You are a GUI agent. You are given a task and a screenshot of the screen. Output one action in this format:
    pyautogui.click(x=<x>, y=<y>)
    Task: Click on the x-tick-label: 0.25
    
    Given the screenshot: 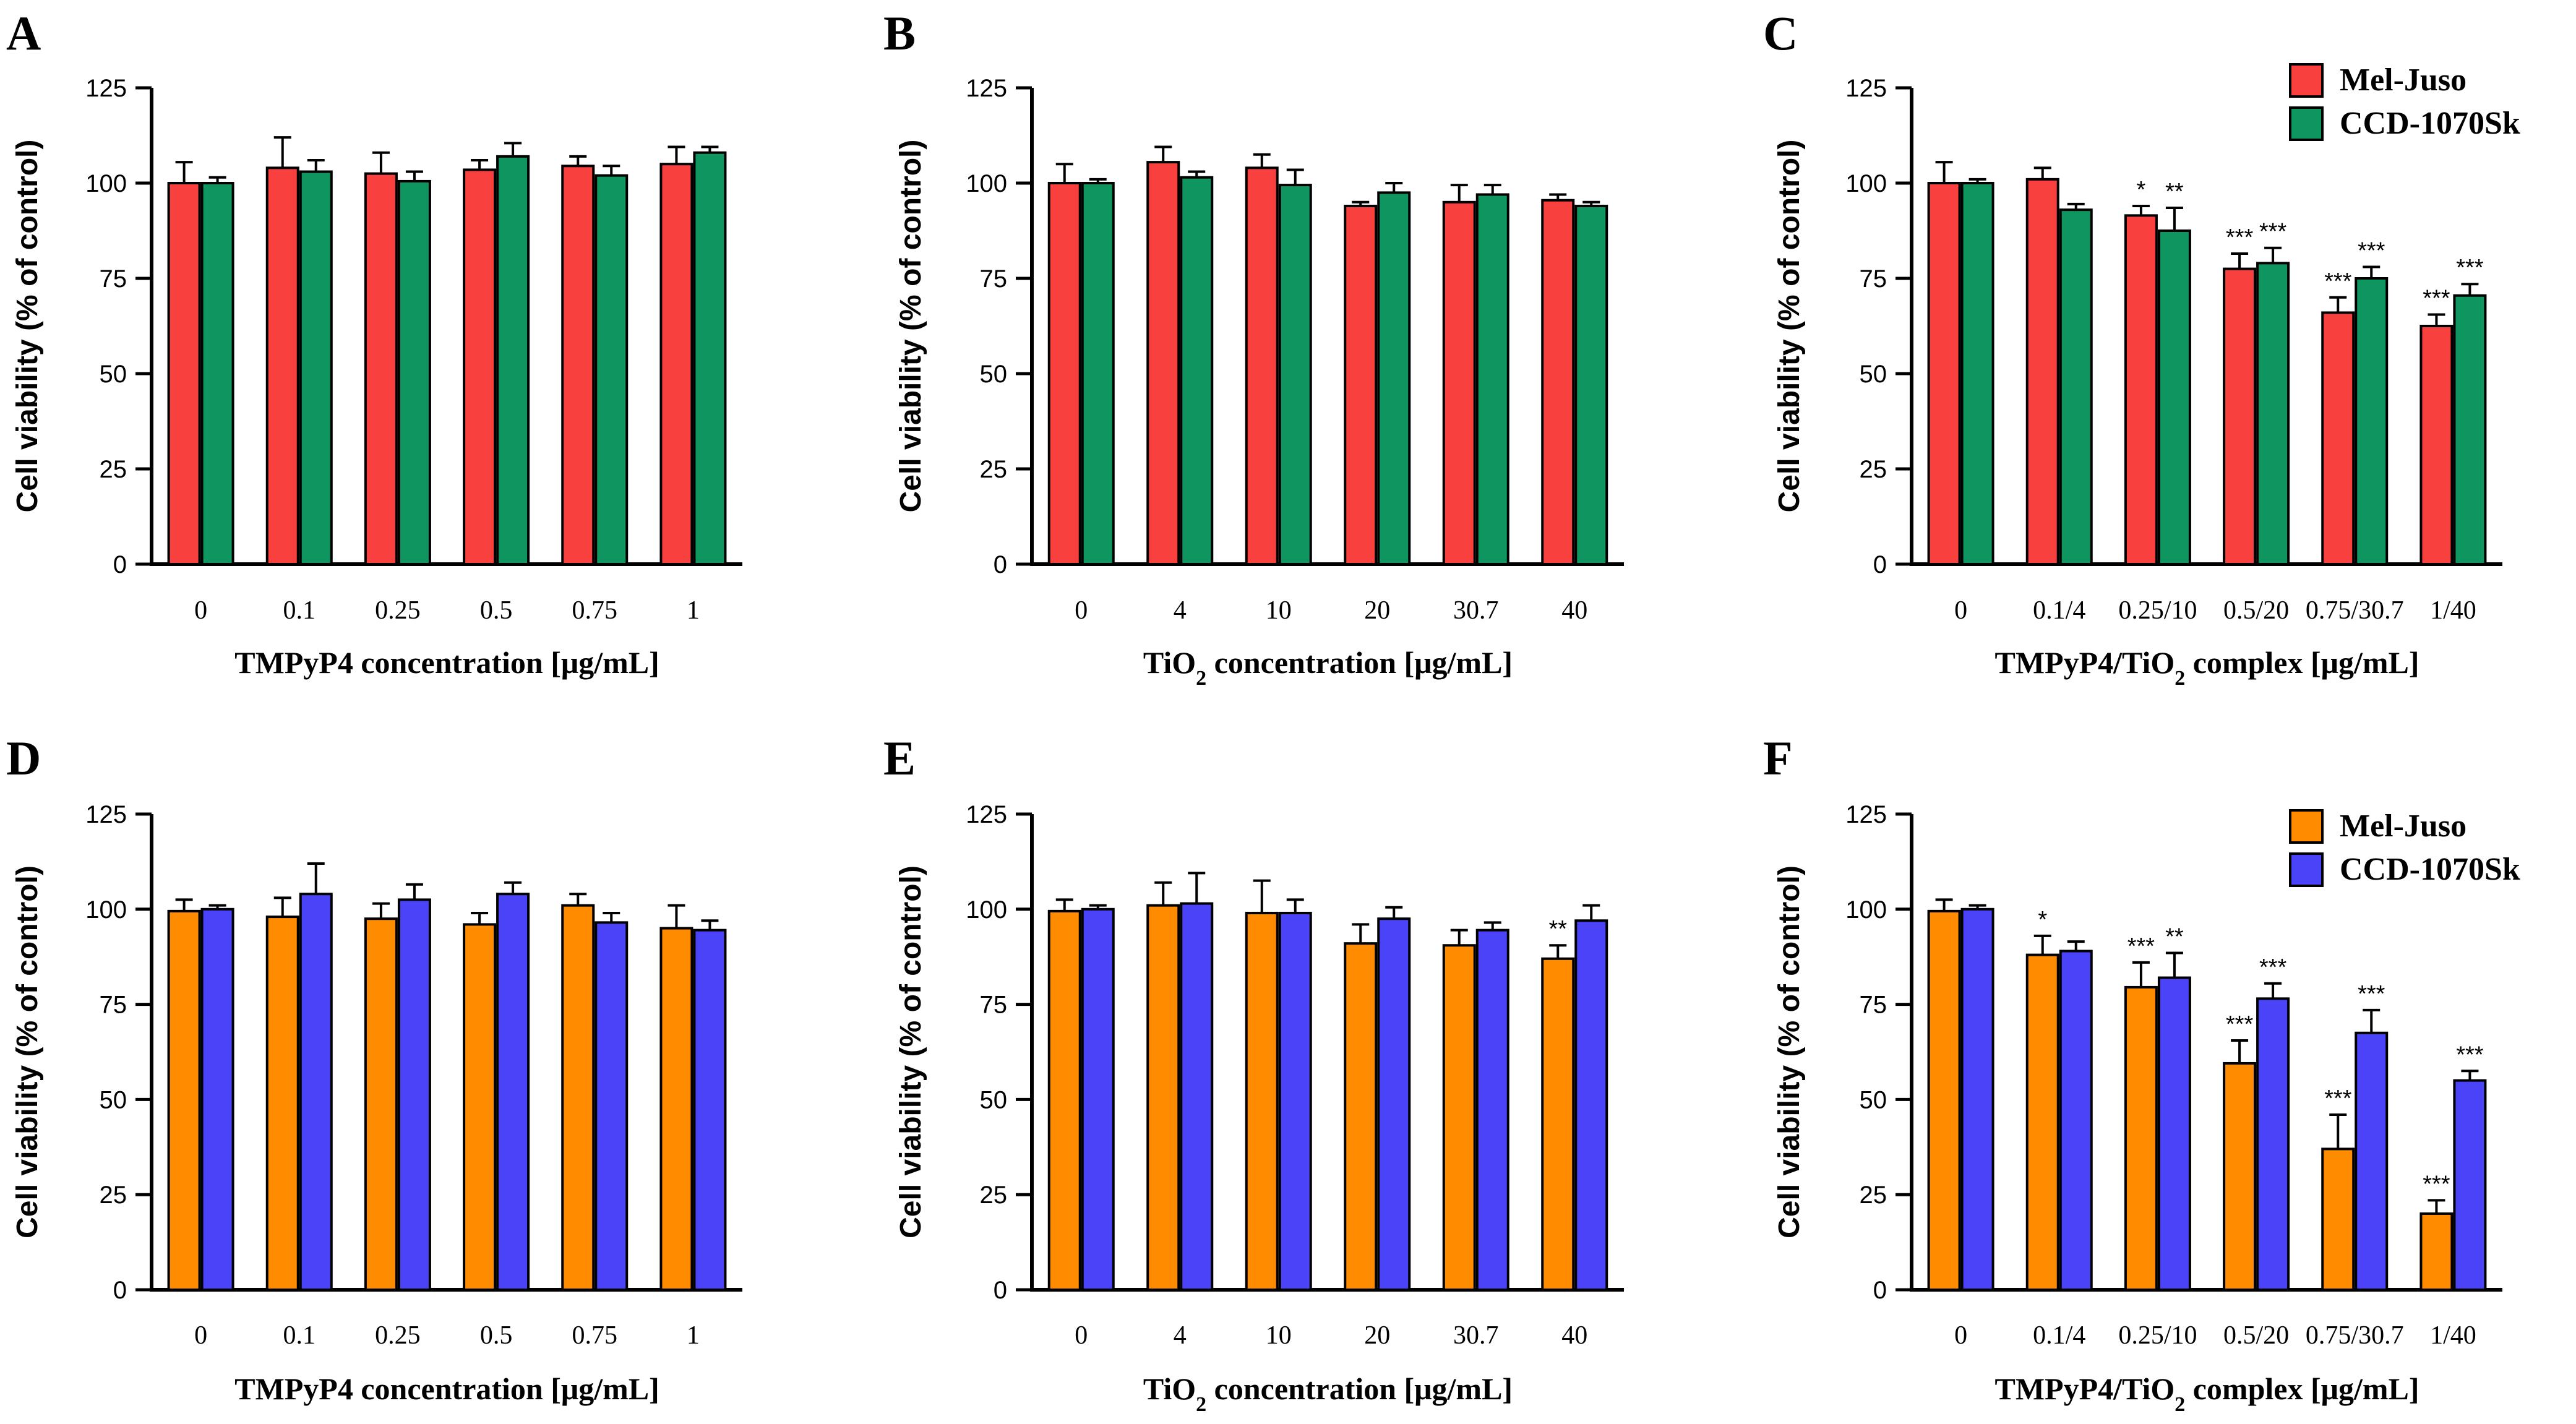 What is the action you would take?
    pyautogui.click(x=398, y=610)
    